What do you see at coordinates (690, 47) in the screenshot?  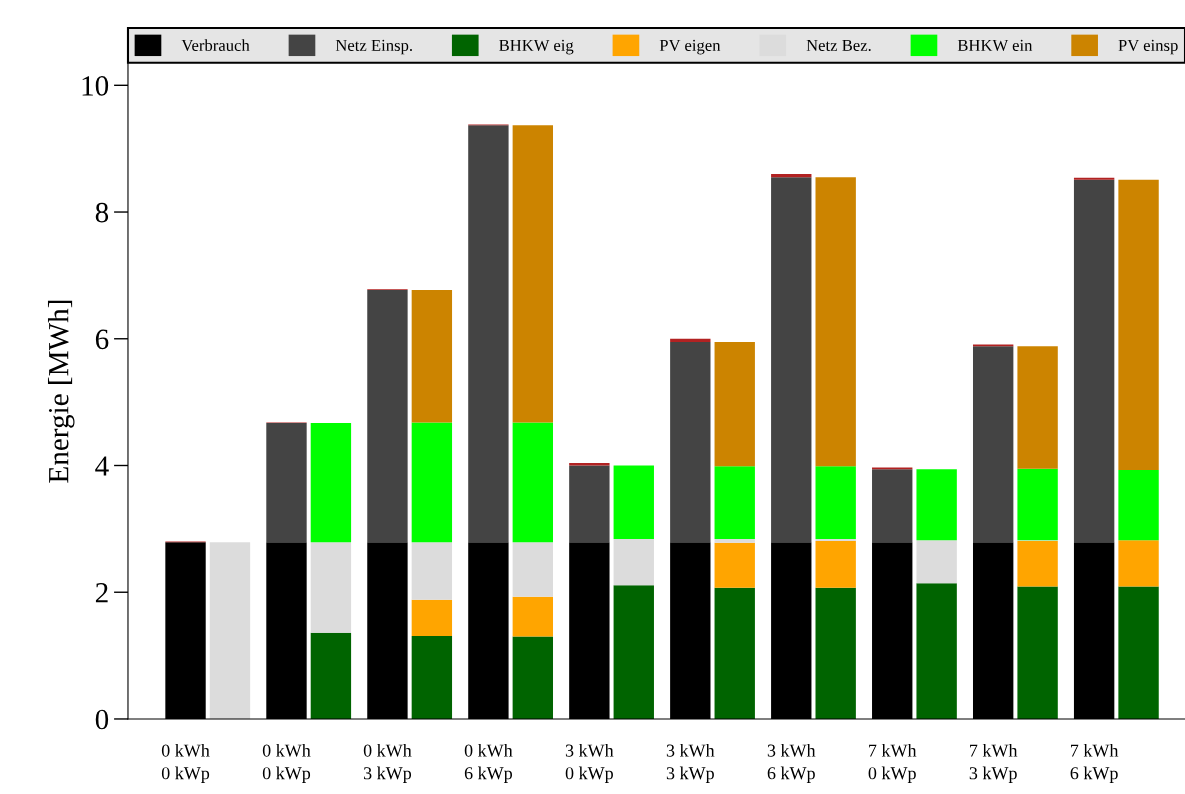 I see `legend-label: PV eigen` at bounding box center [690, 47].